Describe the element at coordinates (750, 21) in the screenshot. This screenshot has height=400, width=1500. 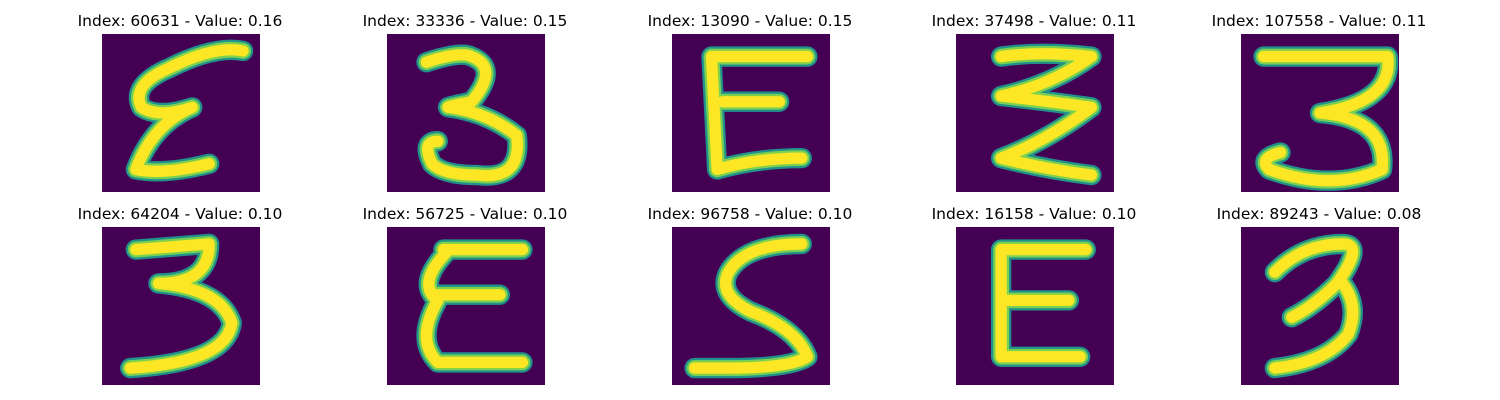
I see `sample-title: Index: 13090 - Value: 0.15` at that location.